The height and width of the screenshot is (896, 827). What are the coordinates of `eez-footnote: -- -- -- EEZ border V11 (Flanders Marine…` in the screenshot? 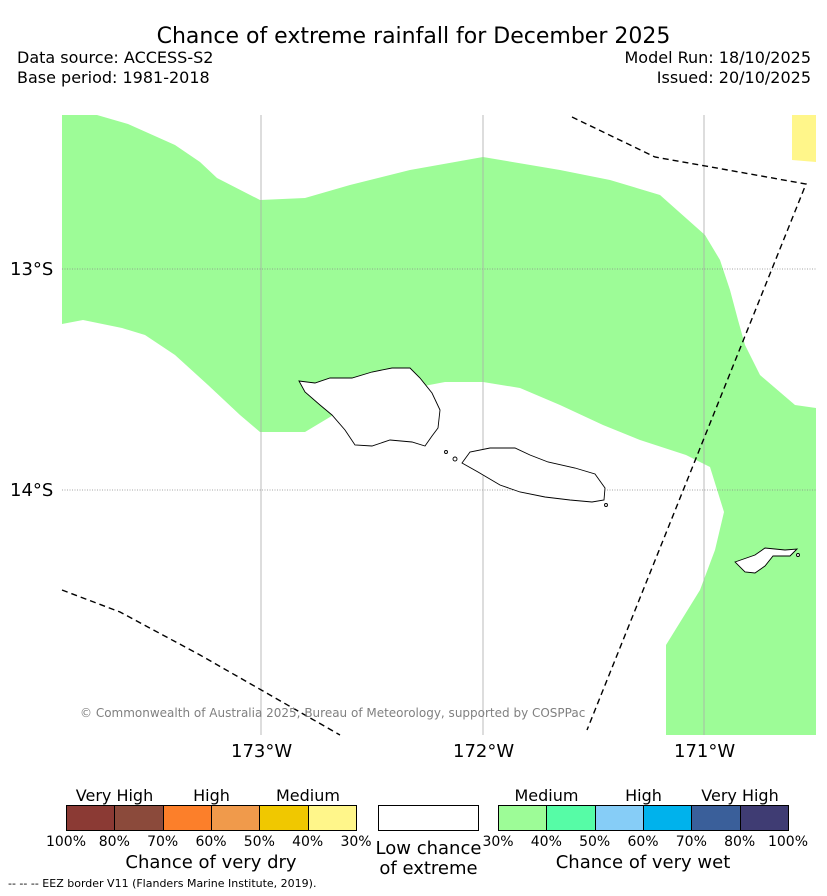 It's located at (162, 883).